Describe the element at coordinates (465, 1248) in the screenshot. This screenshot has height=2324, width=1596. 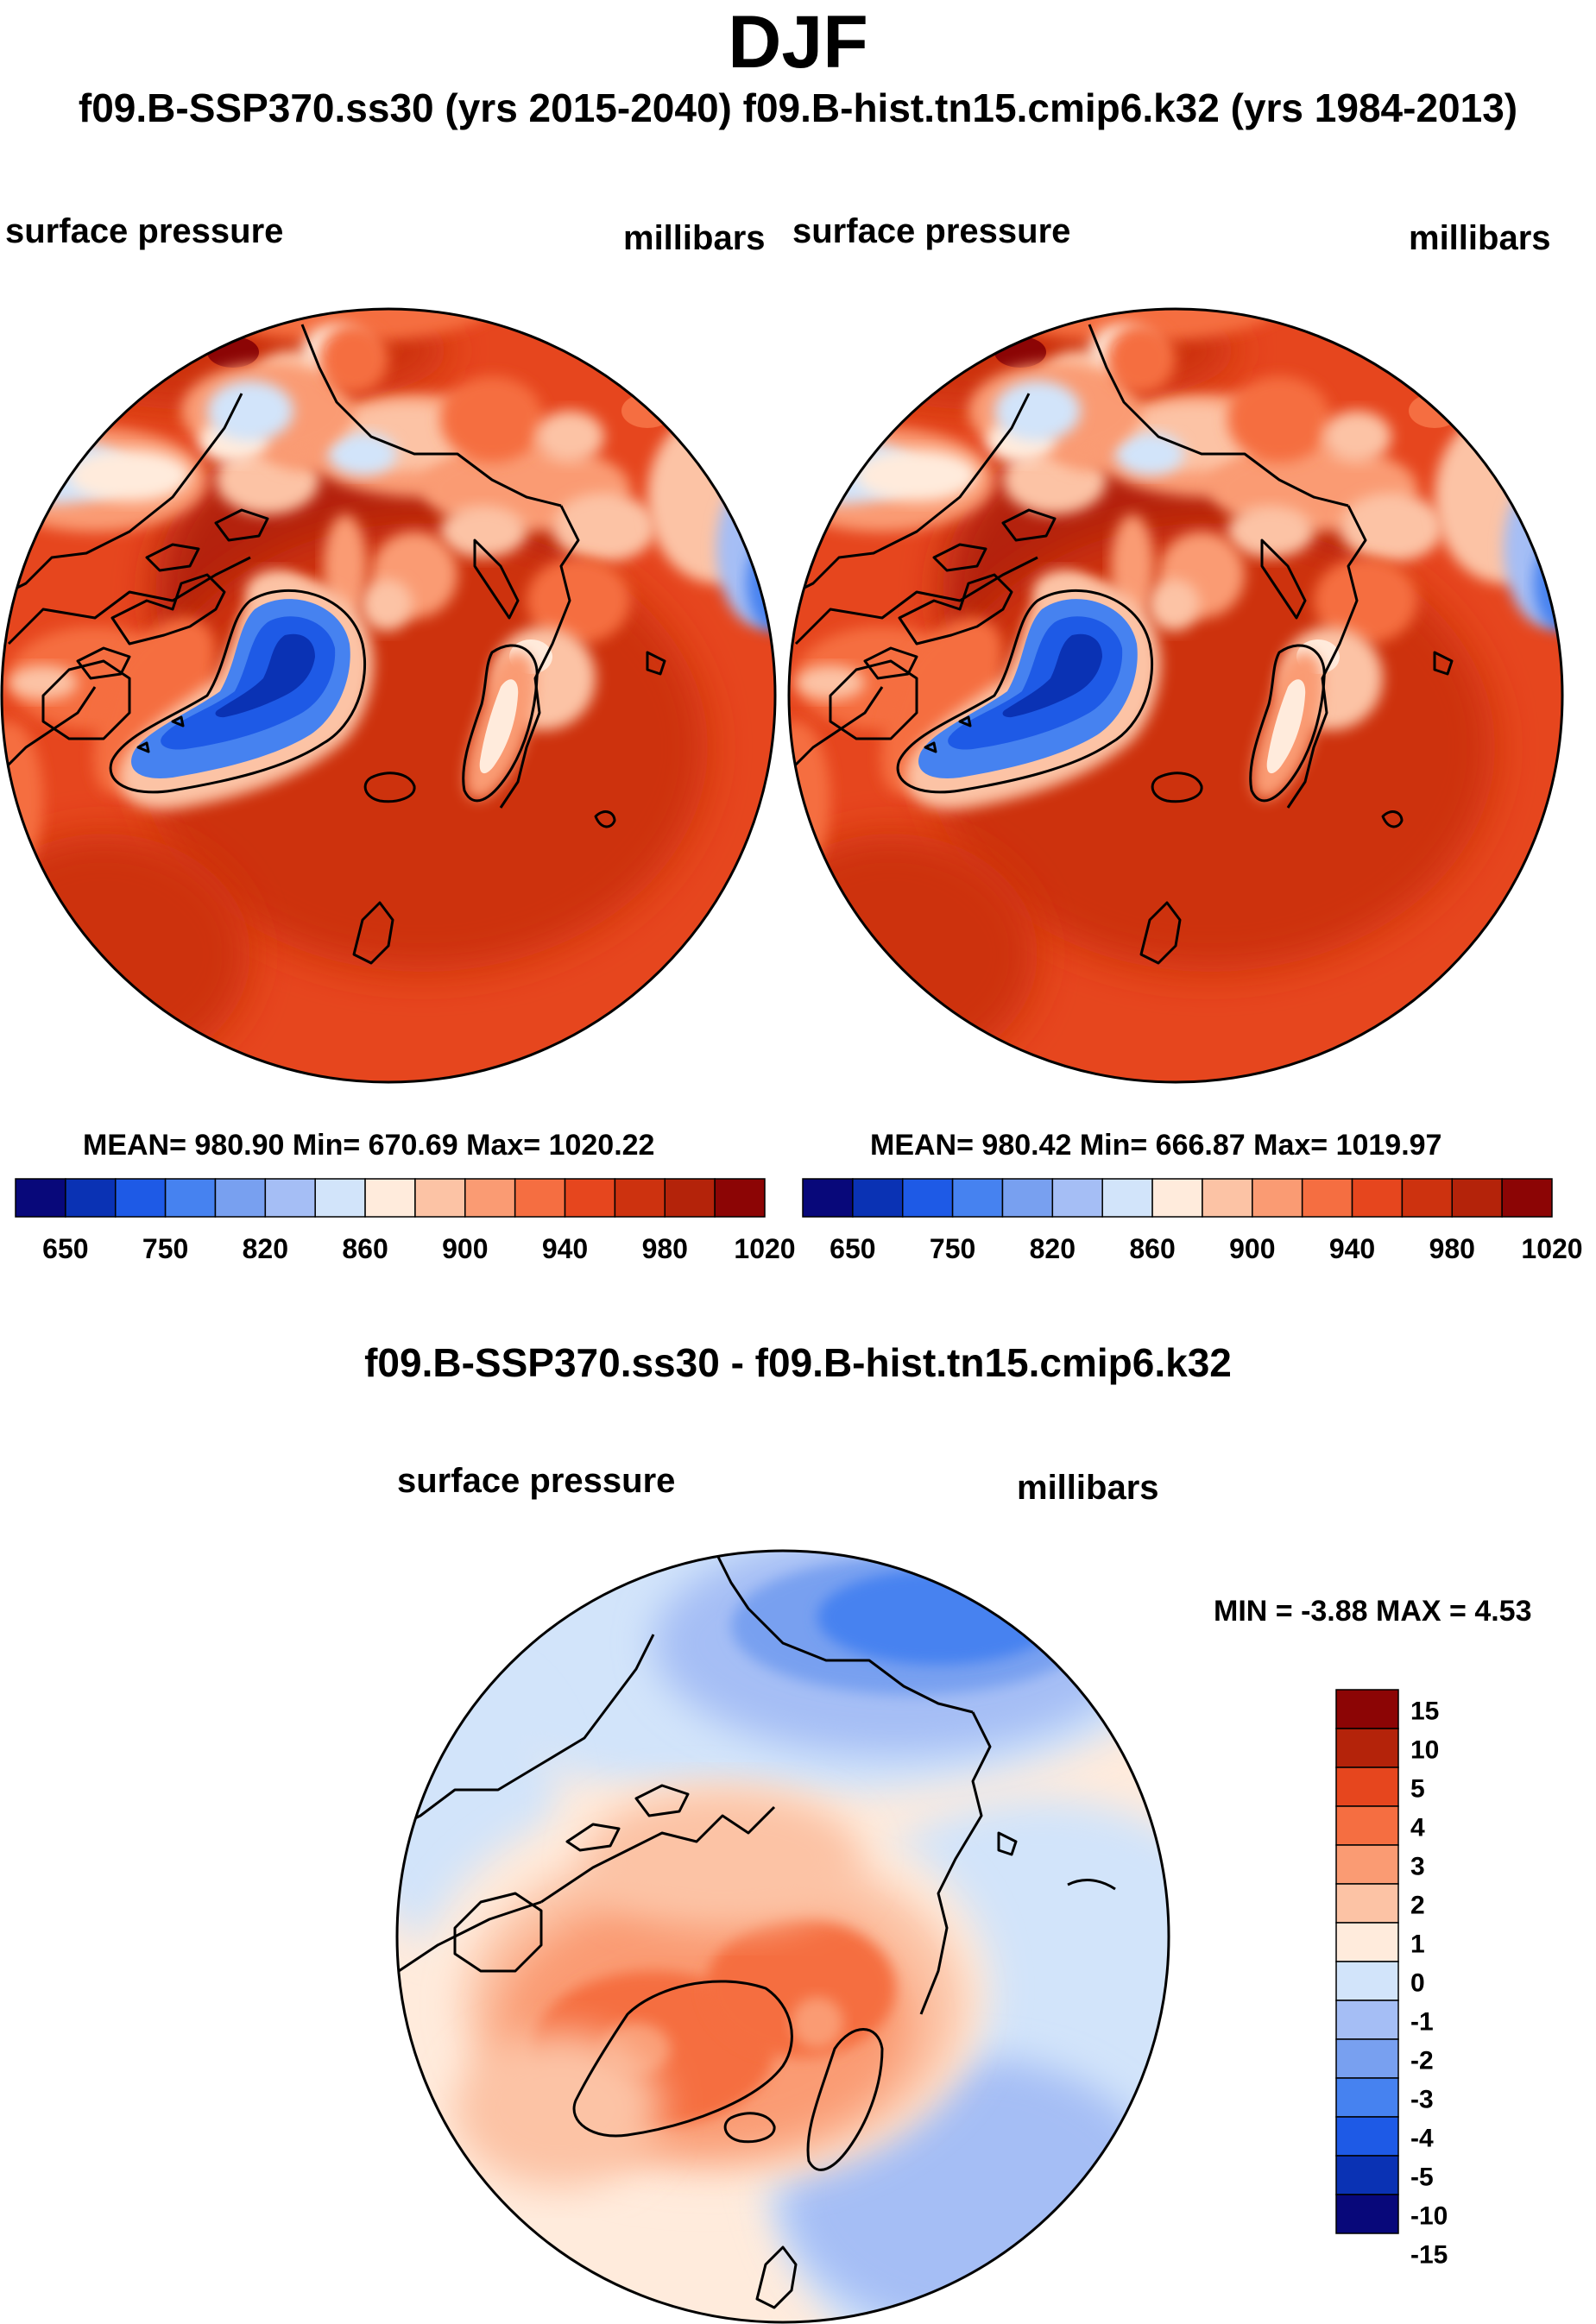
I see `left-colorbar-tick-label: 900` at that location.